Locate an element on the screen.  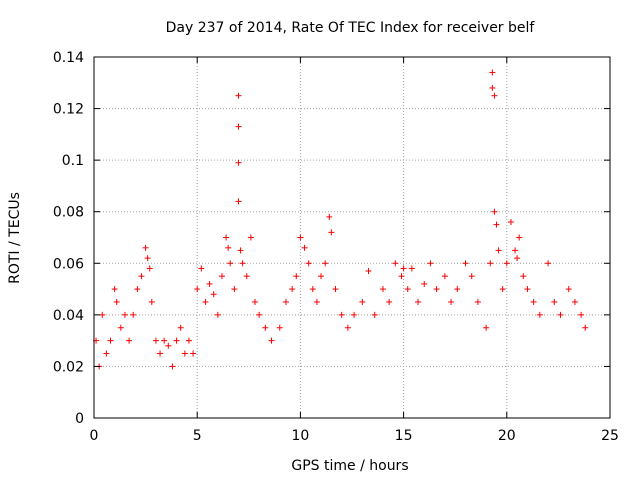
x-tick-label: 25 is located at coordinates (610, 436).